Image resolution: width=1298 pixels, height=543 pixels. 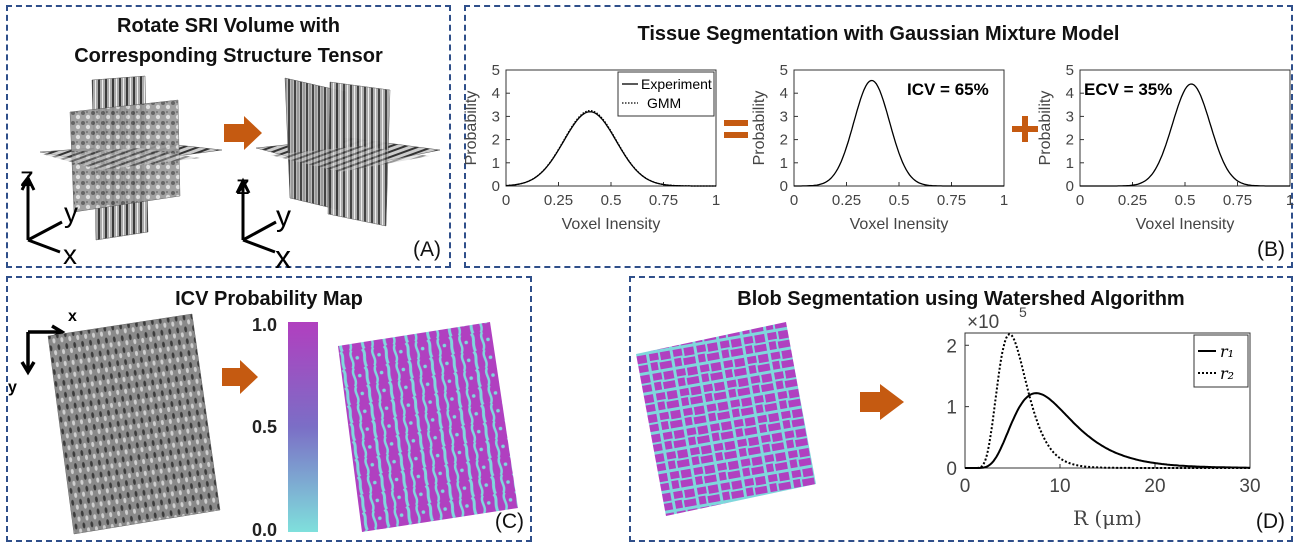 I want to click on colorbar-tick-mid: 0.5, so click(x=264, y=427).